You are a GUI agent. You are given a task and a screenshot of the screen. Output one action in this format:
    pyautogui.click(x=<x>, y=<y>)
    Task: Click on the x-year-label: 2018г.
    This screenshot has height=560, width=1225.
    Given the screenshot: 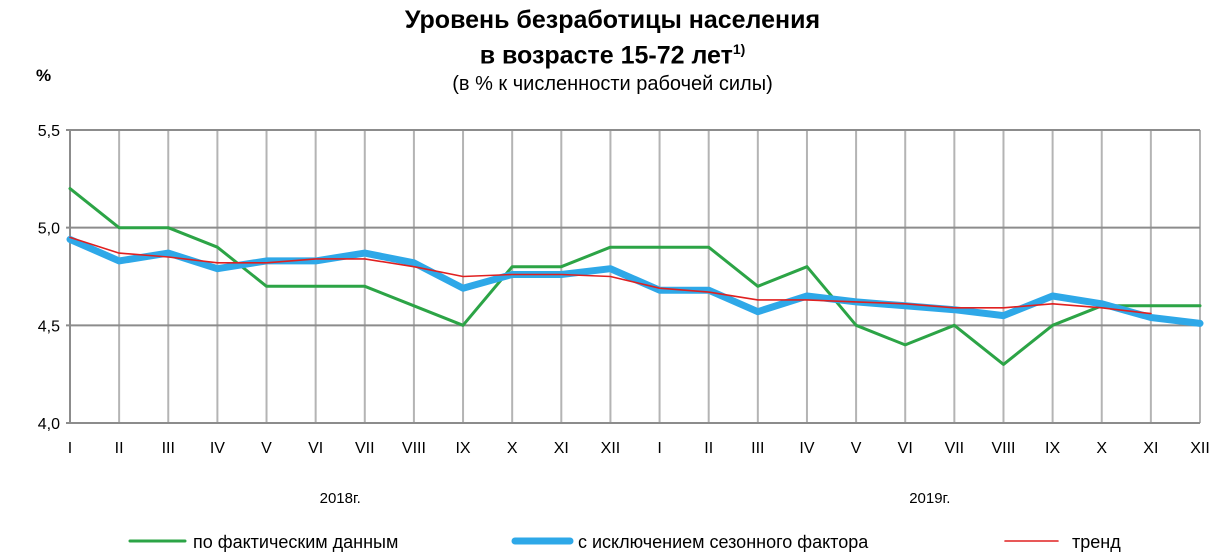 What is the action you would take?
    pyautogui.click(x=340, y=498)
    